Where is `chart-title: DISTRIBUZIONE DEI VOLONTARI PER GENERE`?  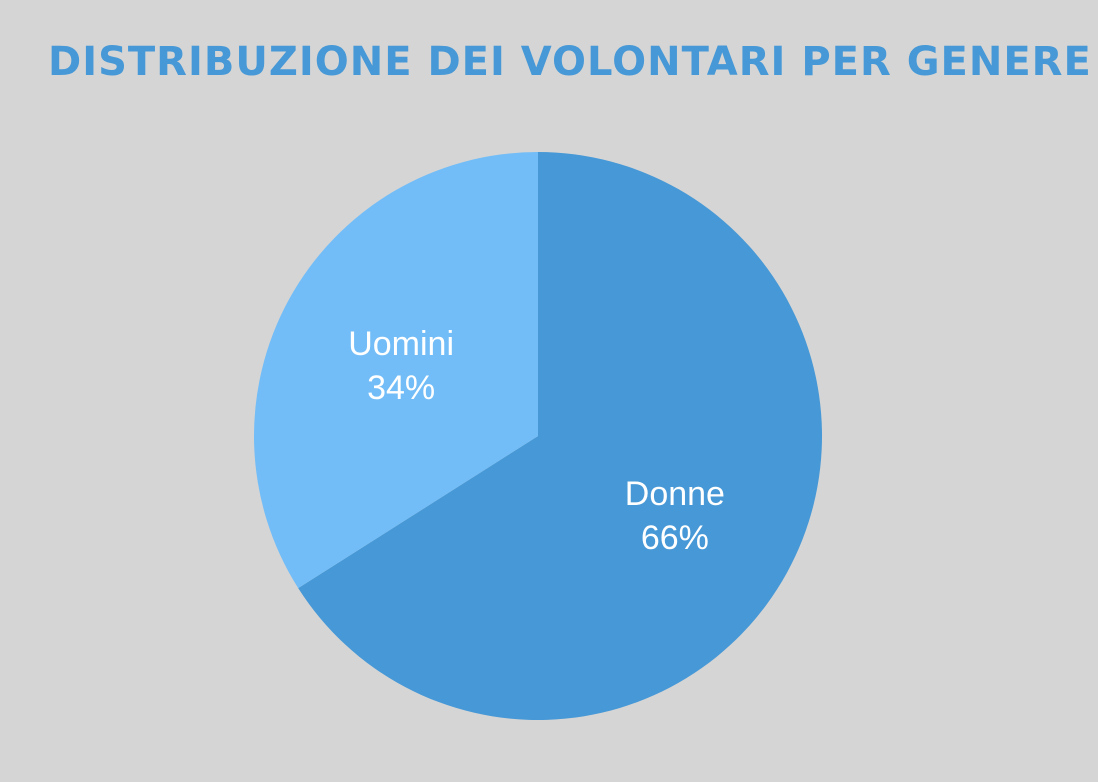
chart-title: DISTRIBUZIONE DEI VOLONTARI PER GENERE is located at coordinates (570, 62).